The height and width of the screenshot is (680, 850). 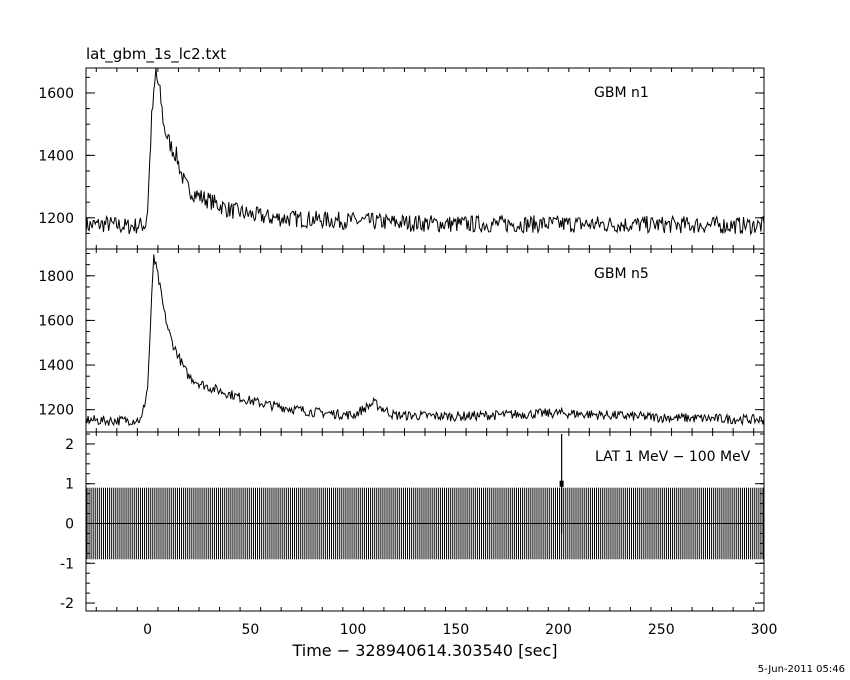 I want to click on y-tick-label: 0, so click(x=69, y=524).